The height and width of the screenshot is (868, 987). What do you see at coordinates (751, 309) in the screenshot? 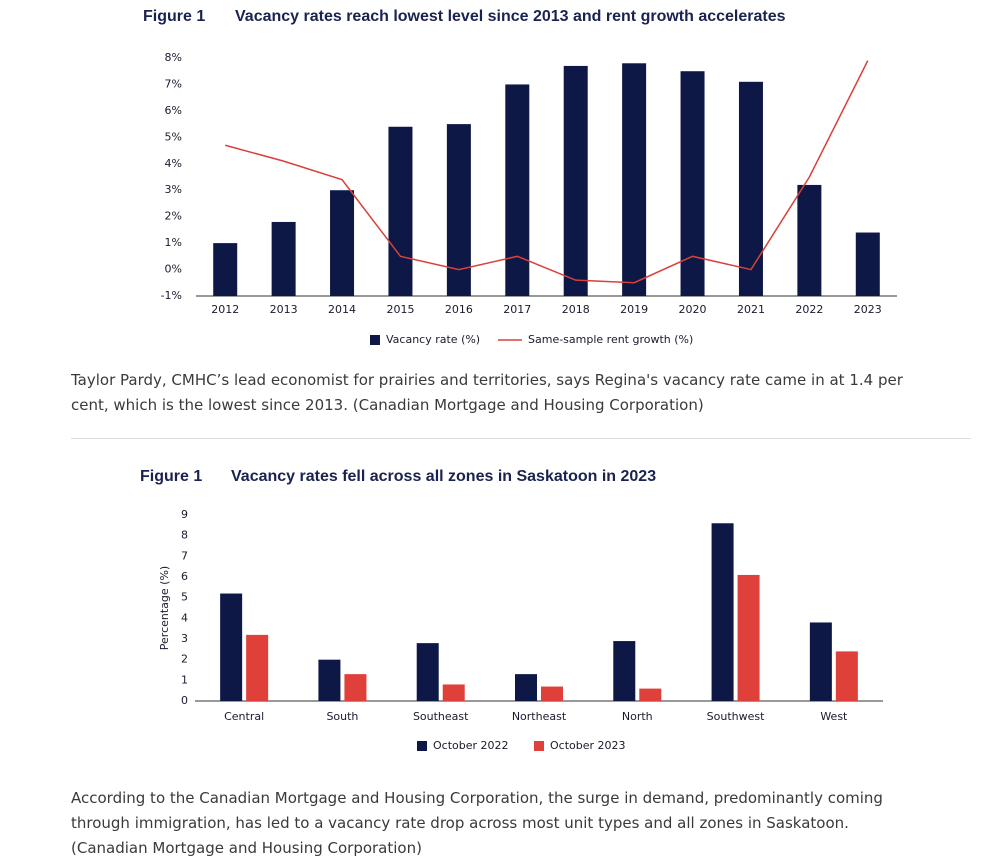
I see `x-tick-label: 2021` at bounding box center [751, 309].